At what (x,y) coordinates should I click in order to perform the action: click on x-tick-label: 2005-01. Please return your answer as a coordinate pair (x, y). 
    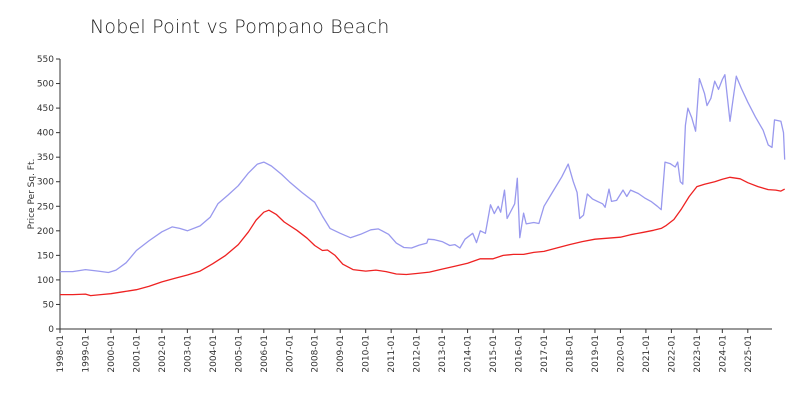
    Looking at the image, I should click on (239, 354).